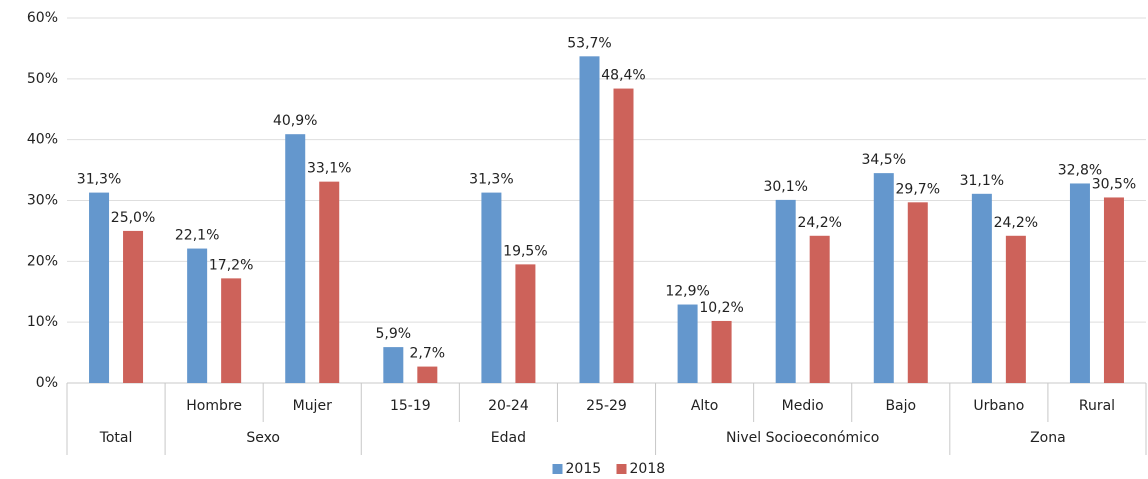 Image resolution: width=1148 pixels, height=479 pixels. What do you see at coordinates (197, 236) in the screenshot?
I see `data-label: 22,1%` at bounding box center [197, 236].